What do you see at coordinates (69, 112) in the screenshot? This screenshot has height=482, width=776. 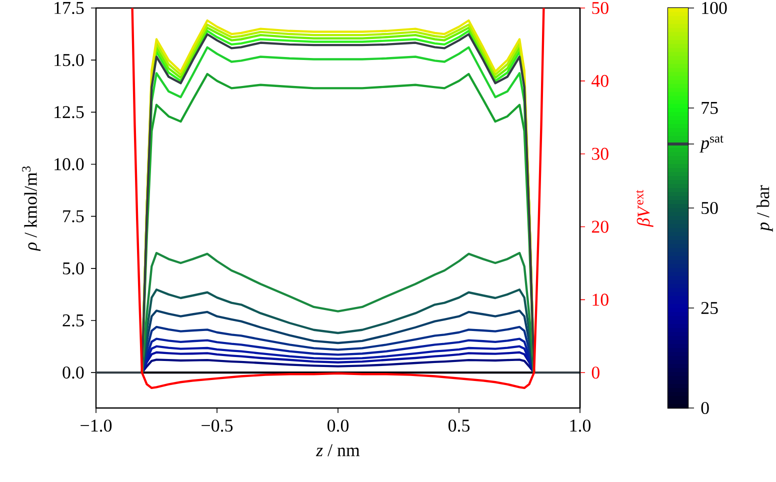 I see `y-tick-label: 12.5` at bounding box center [69, 112].